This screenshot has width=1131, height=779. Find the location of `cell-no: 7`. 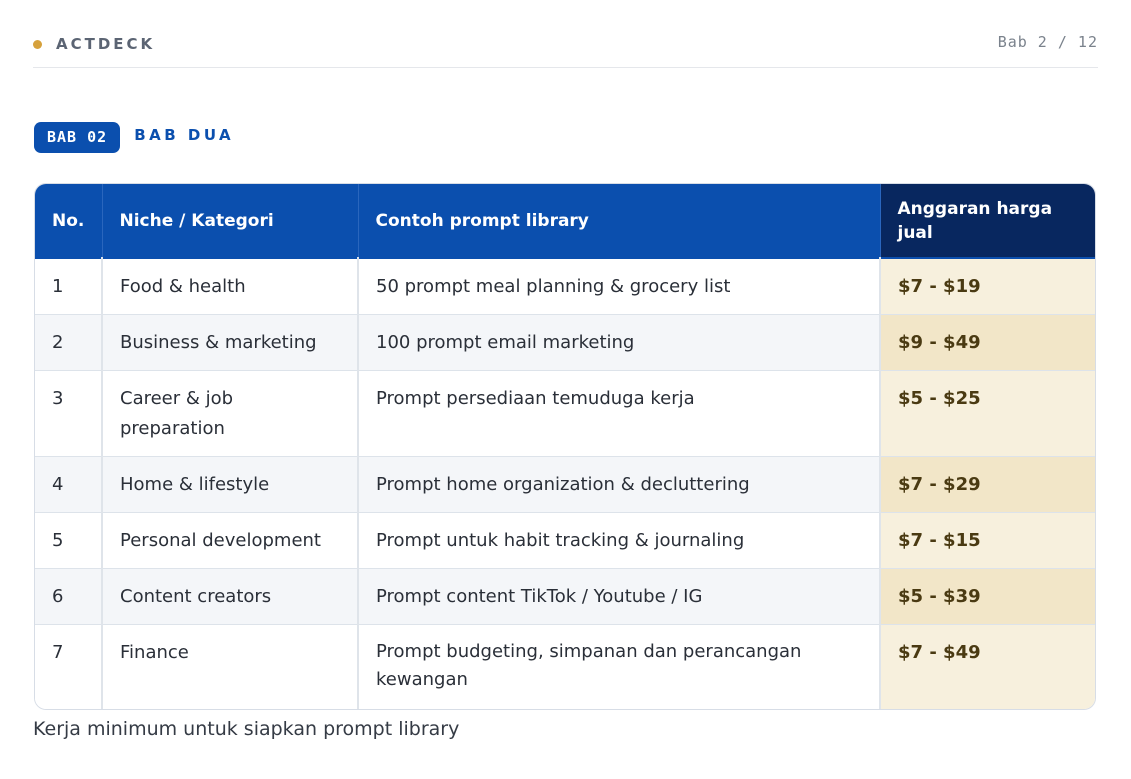

cell-no: 7 is located at coordinates (69, 666).